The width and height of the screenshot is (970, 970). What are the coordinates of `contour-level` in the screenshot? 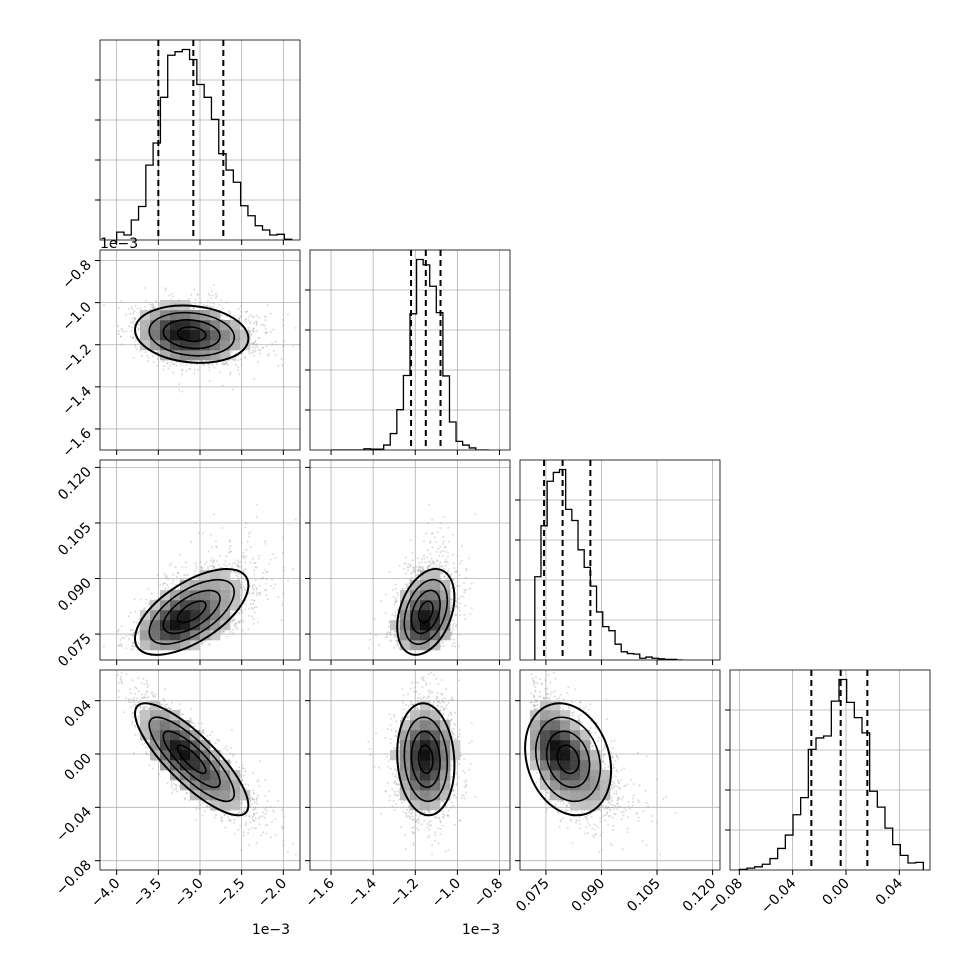 It's located at (192, 334).